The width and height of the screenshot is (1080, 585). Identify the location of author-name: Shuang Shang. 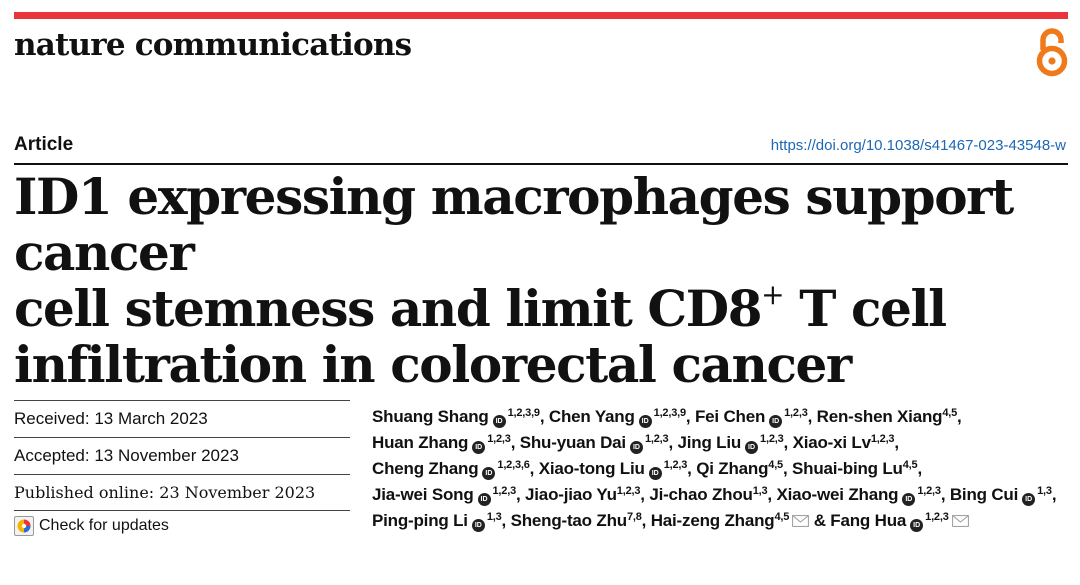
(430, 416).